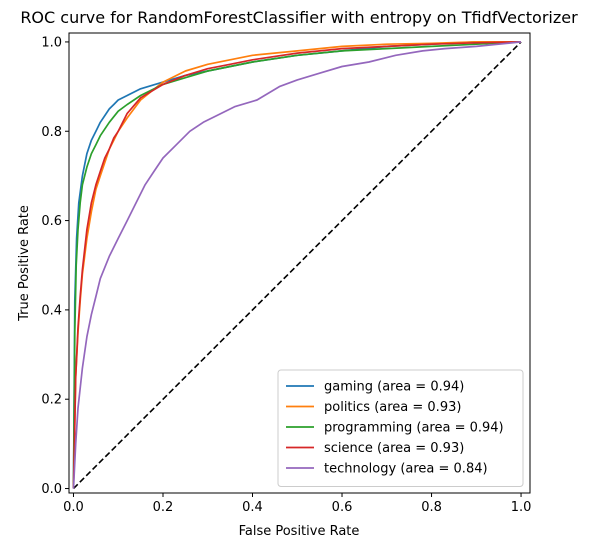 This screenshot has width=598, height=547. I want to click on x-tick-label: 0.8, so click(431, 507).